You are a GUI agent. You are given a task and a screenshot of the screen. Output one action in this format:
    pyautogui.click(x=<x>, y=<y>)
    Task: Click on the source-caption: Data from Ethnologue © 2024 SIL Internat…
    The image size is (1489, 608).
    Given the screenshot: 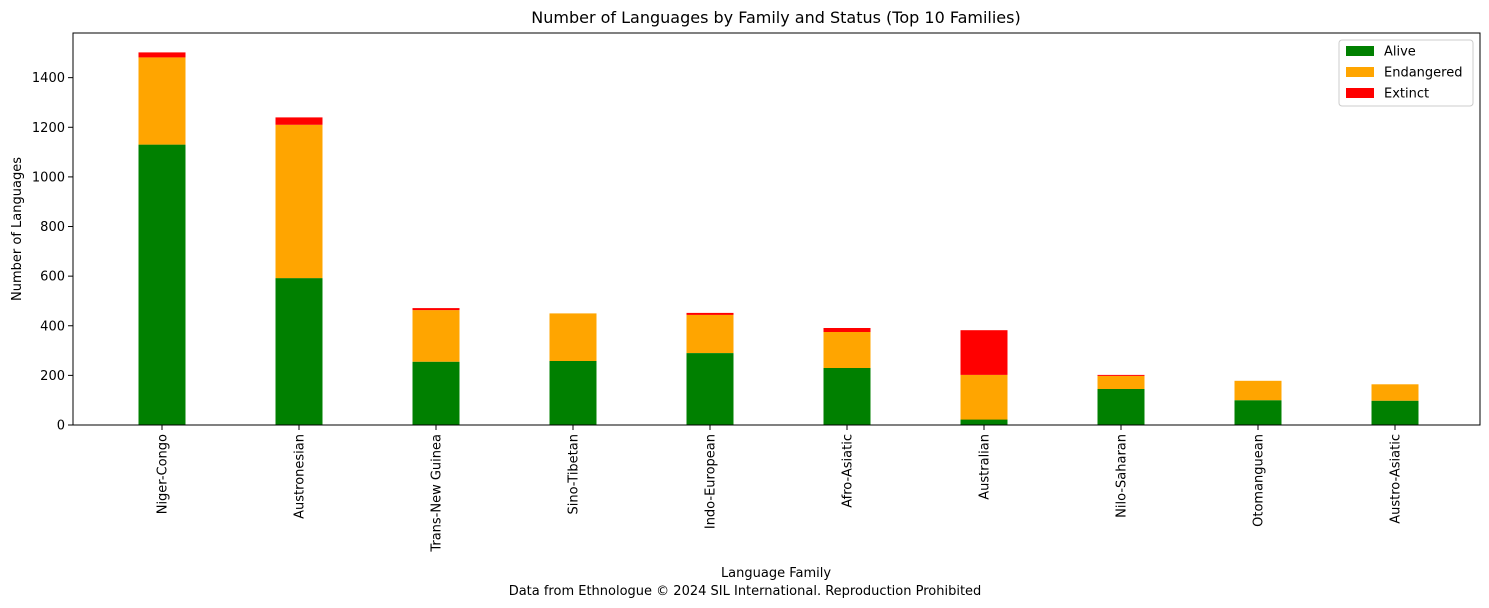 What is the action you would take?
    pyautogui.click(x=745, y=591)
    